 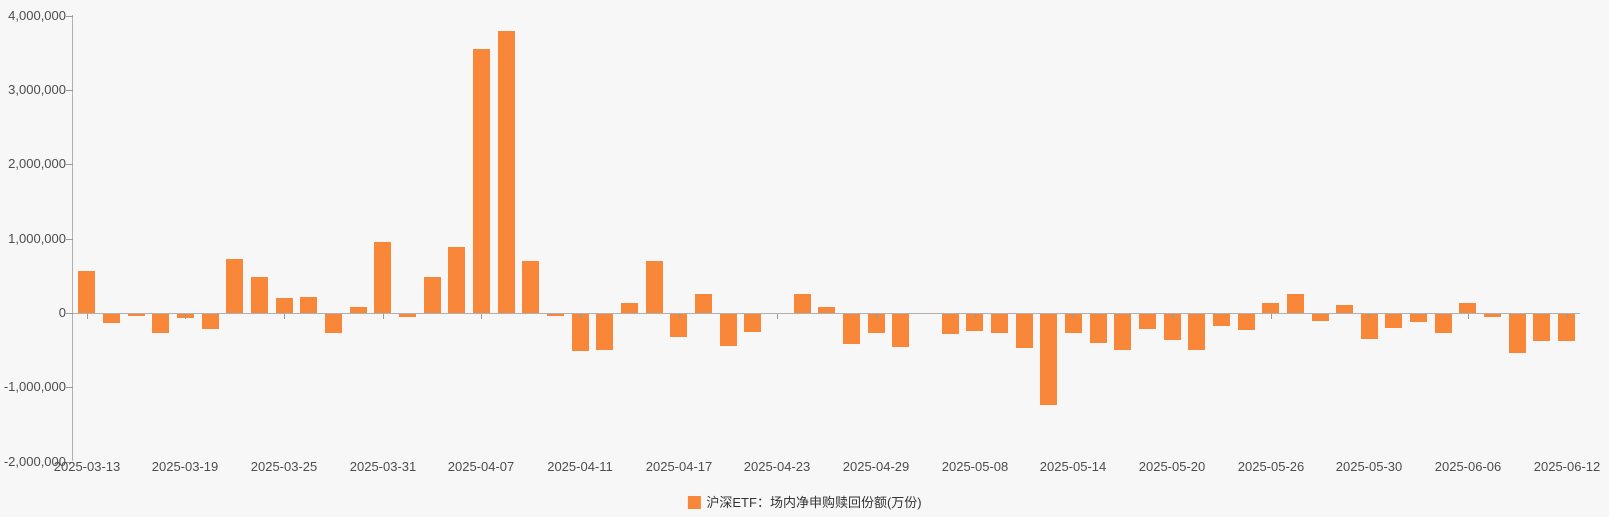 What do you see at coordinates (37, 238) in the screenshot?
I see `y-axis-label: 1,000,000` at bounding box center [37, 238].